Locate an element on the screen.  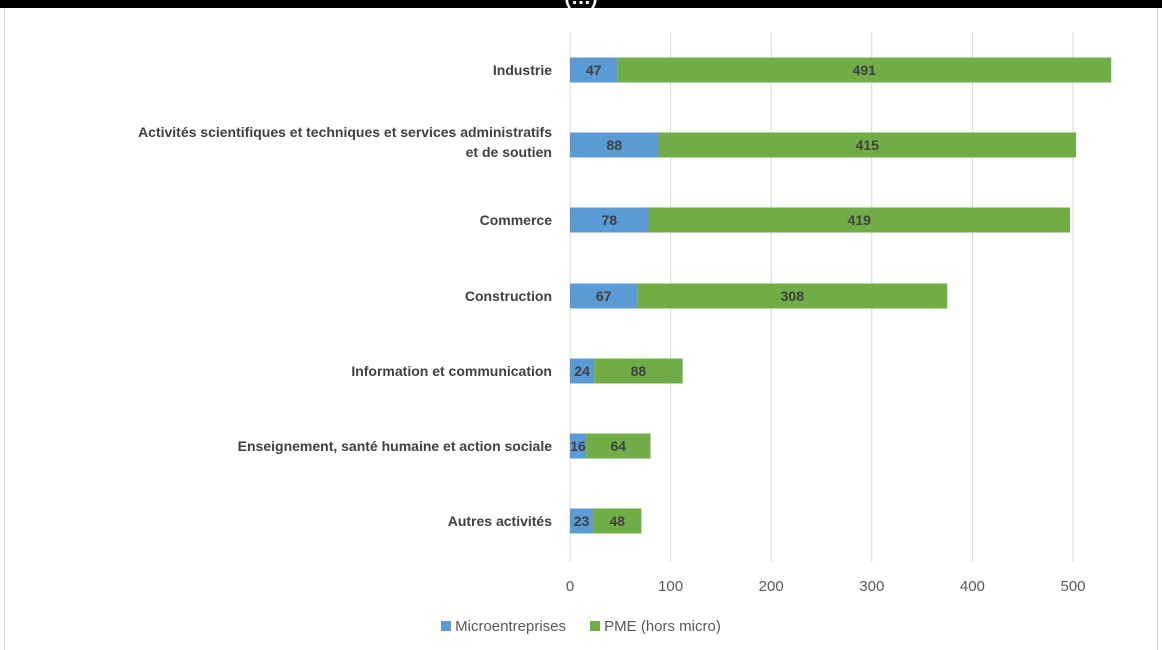
category-label-line: Industrie is located at coordinates (522, 70).